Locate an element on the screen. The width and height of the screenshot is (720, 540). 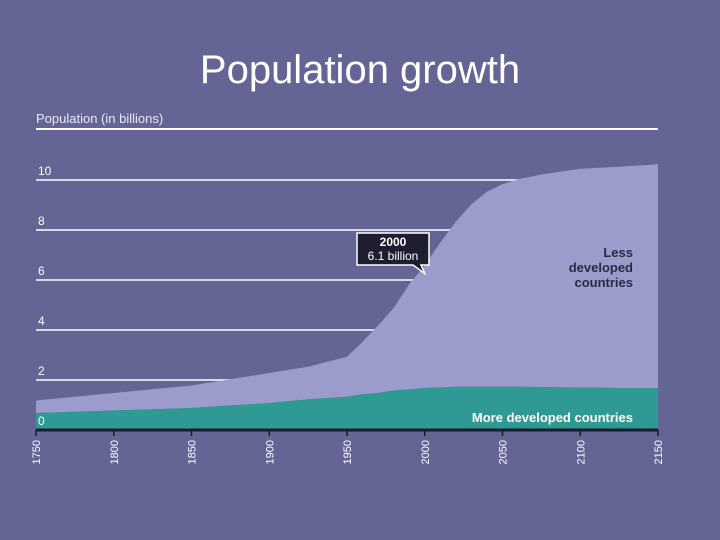
x-tick-label: 2100 is located at coordinates (581, 452).